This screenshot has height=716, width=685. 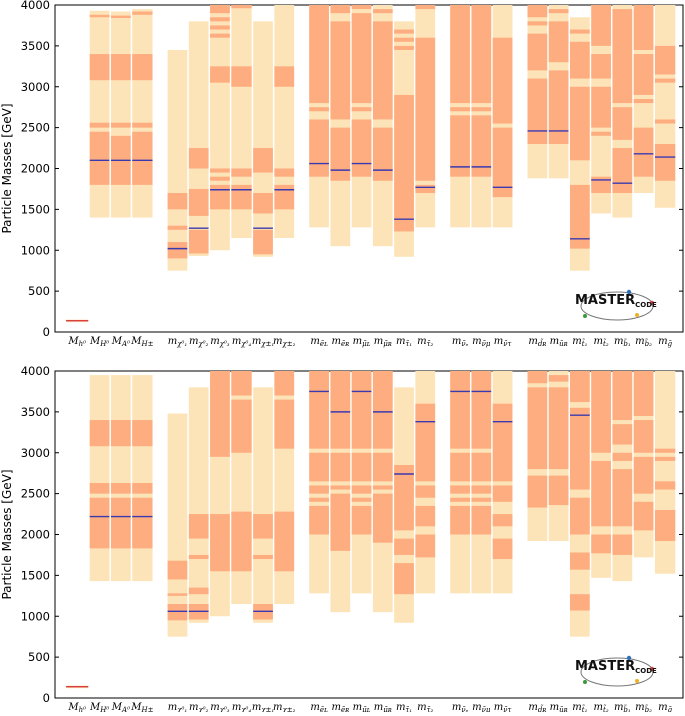 I want to click on column-mnutau, so click(x=502, y=482).